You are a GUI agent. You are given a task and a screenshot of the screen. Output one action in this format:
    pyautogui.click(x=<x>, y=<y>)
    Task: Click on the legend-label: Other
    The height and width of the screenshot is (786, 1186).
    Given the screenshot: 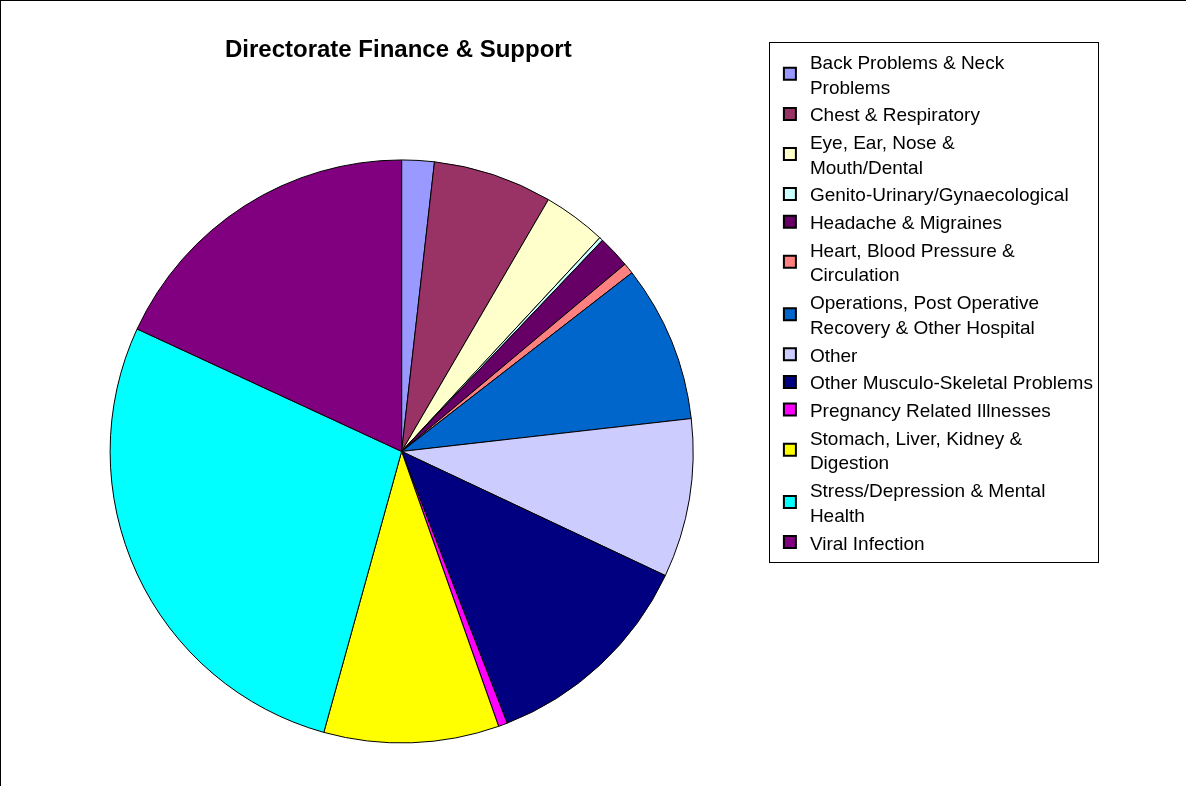 What is the action you would take?
    pyautogui.click(x=834, y=355)
    